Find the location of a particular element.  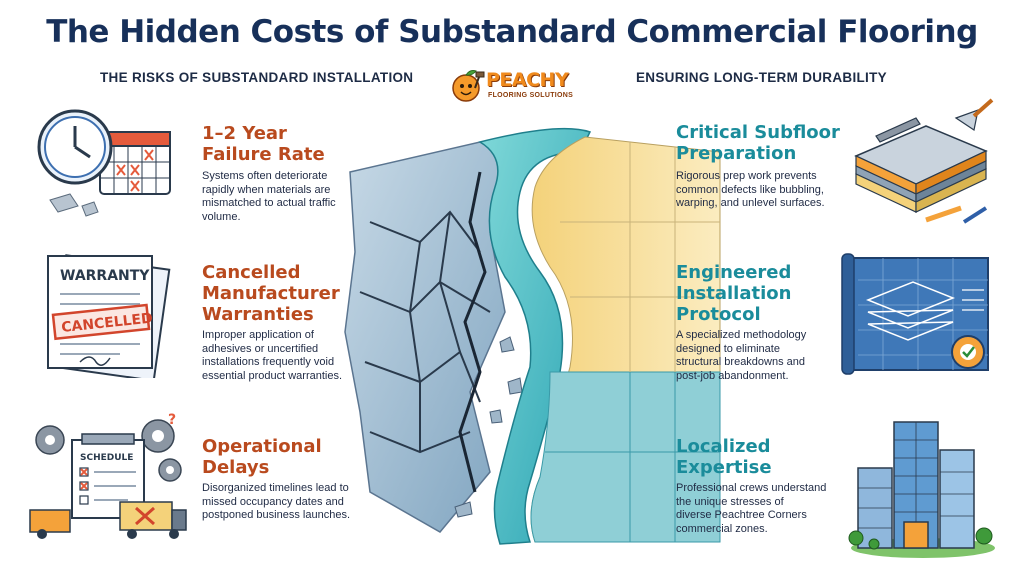

clock-calendar-icon is located at coordinates (104, 163).